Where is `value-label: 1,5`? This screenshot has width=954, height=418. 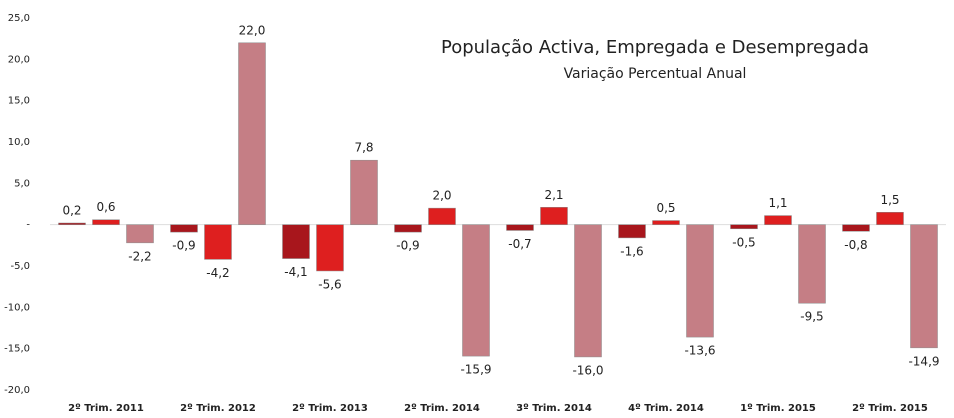
value-label: 1,5 is located at coordinates (889, 200).